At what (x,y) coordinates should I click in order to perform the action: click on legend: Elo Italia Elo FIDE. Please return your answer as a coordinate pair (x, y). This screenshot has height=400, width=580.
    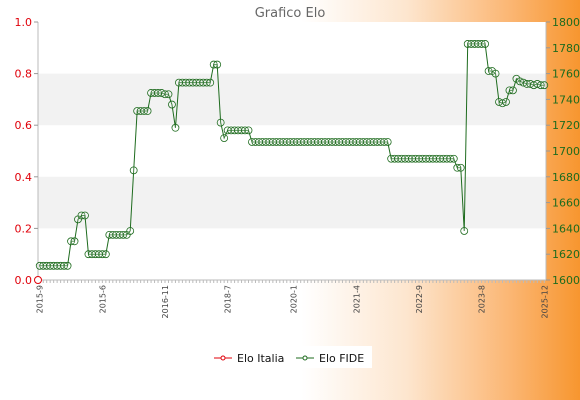
    Looking at the image, I should click on (290, 357).